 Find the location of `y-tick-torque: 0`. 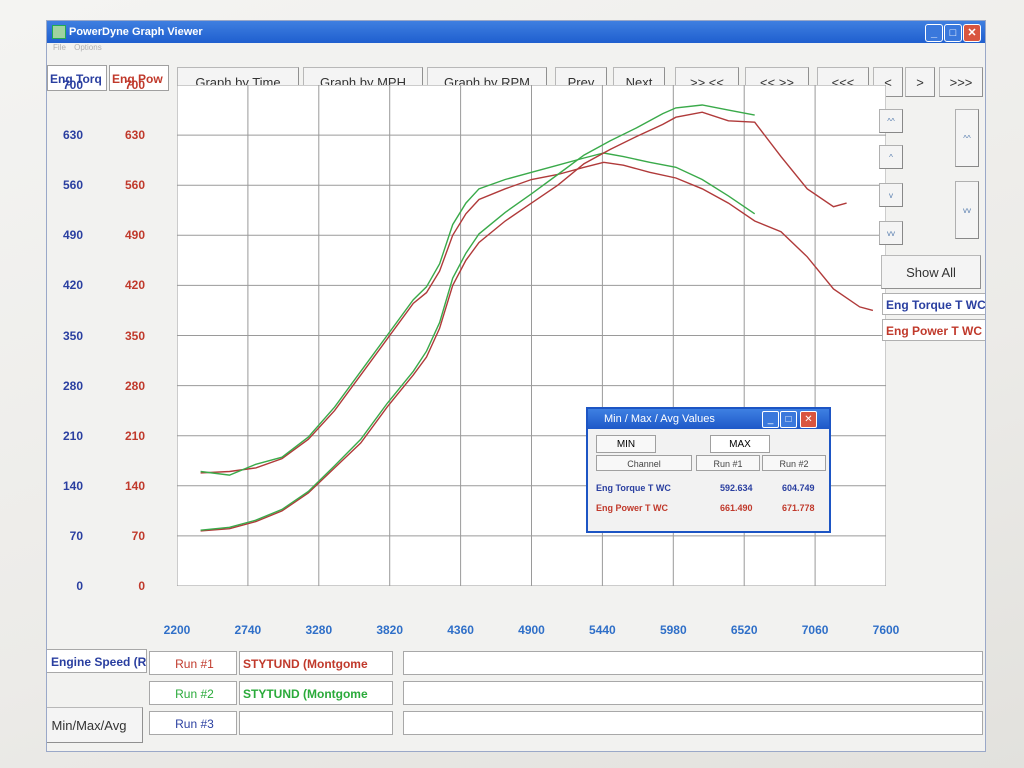

y-tick-torque: 0 is located at coordinates (79, 586).